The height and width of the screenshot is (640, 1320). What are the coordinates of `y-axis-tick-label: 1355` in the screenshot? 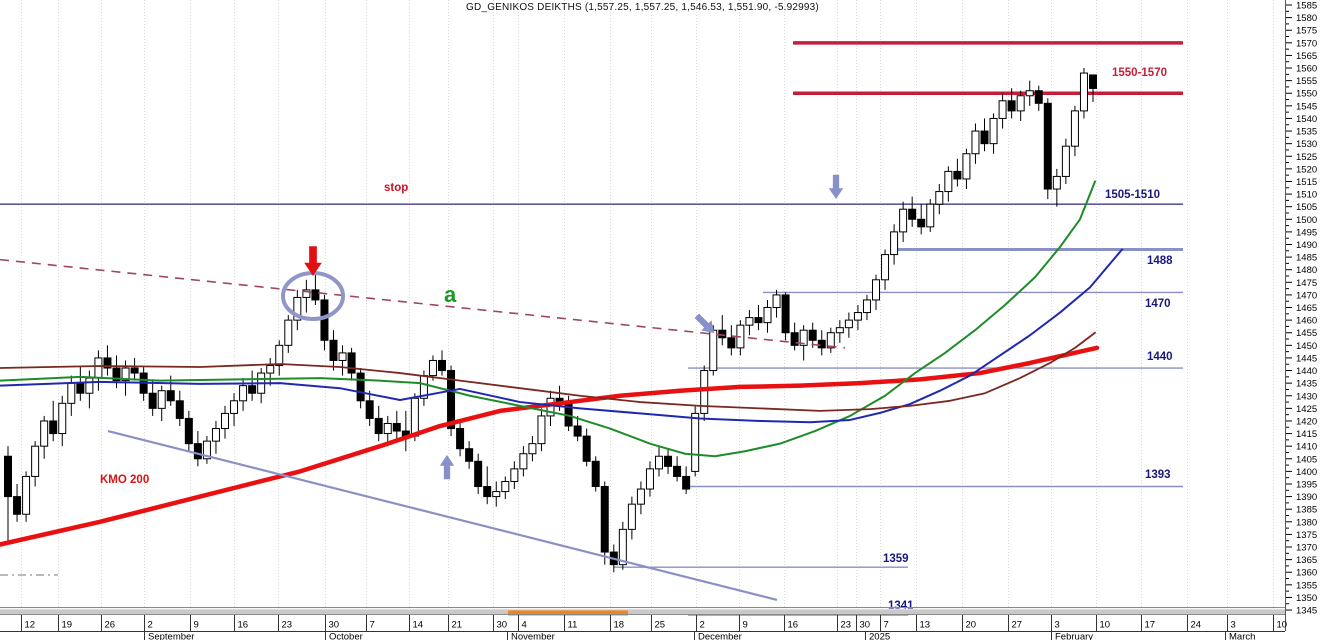 It's located at (1306, 585).